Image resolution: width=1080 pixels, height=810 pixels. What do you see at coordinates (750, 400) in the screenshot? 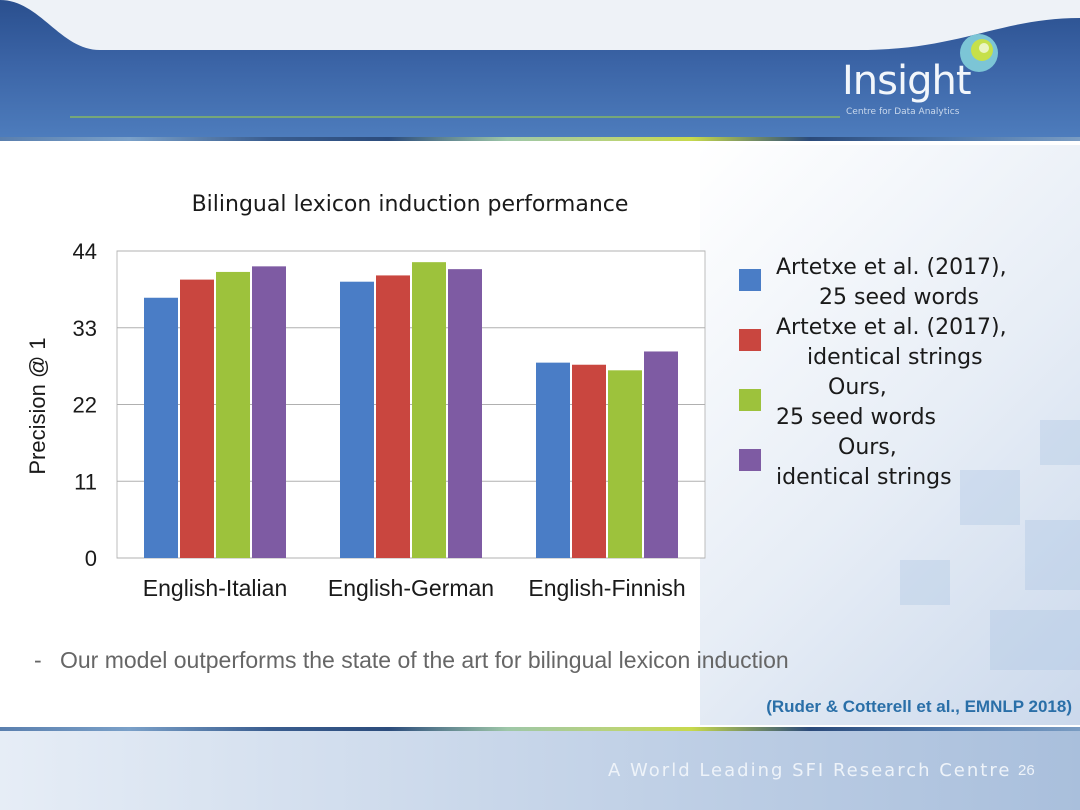
I see `legend-swatch-green` at bounding box center [750, 400].